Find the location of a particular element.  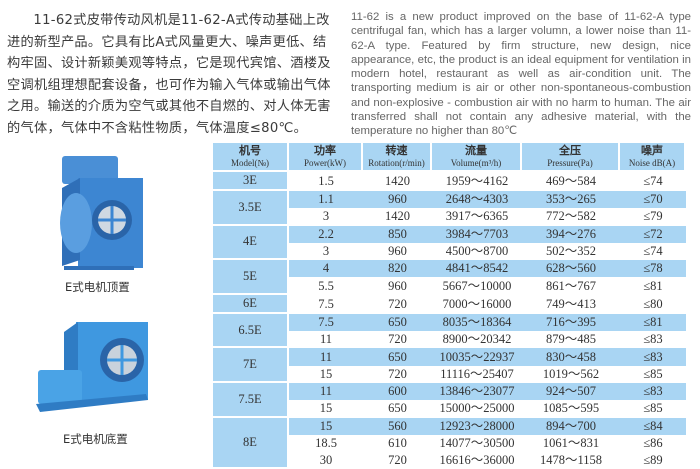

rotation-cell: 560 is located at coordinates (397, 426).